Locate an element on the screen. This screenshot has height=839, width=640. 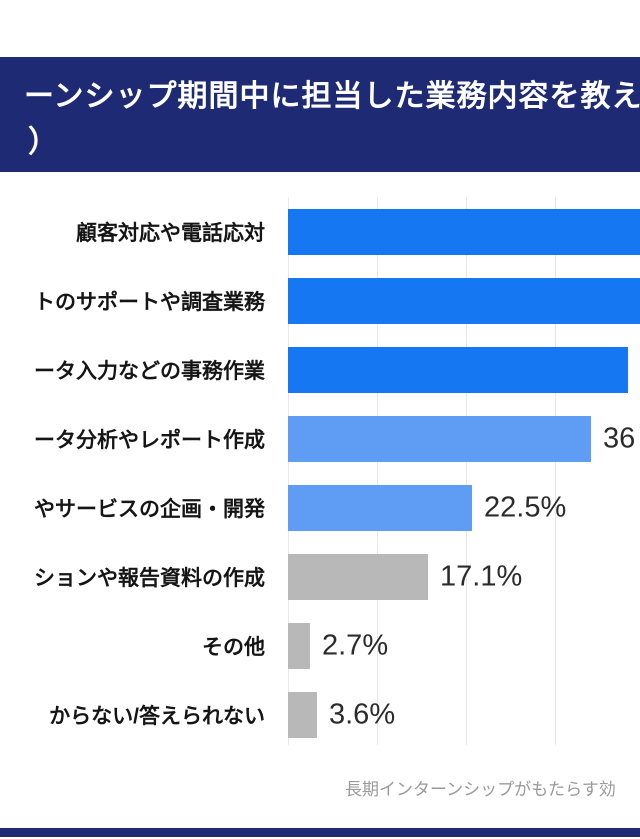
value-label: 17.1% is located at coordinates (481, 576).